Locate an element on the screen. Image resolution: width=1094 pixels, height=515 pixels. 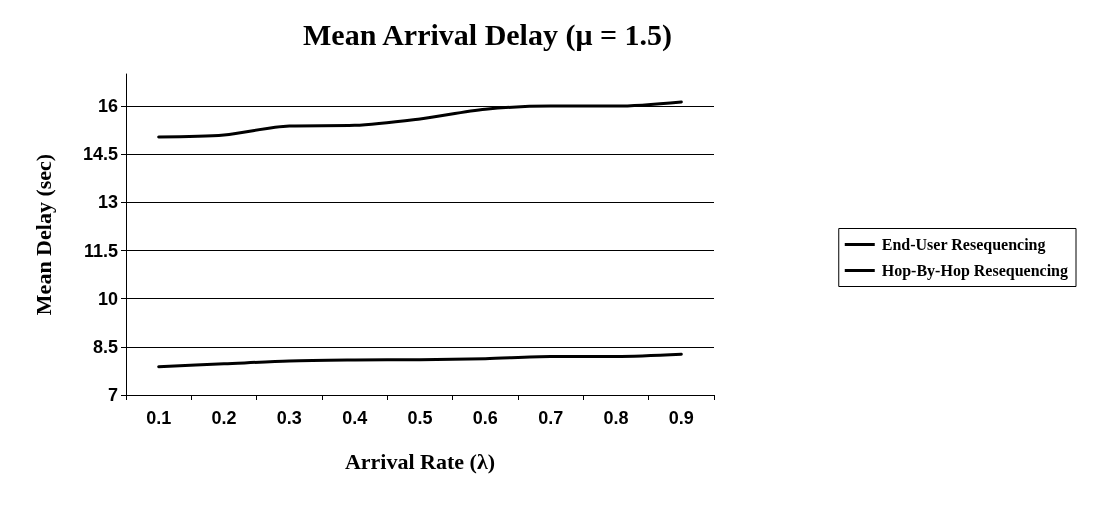
y-axis-title: Mean Delay (sec) is located at coordinates (43, 234).